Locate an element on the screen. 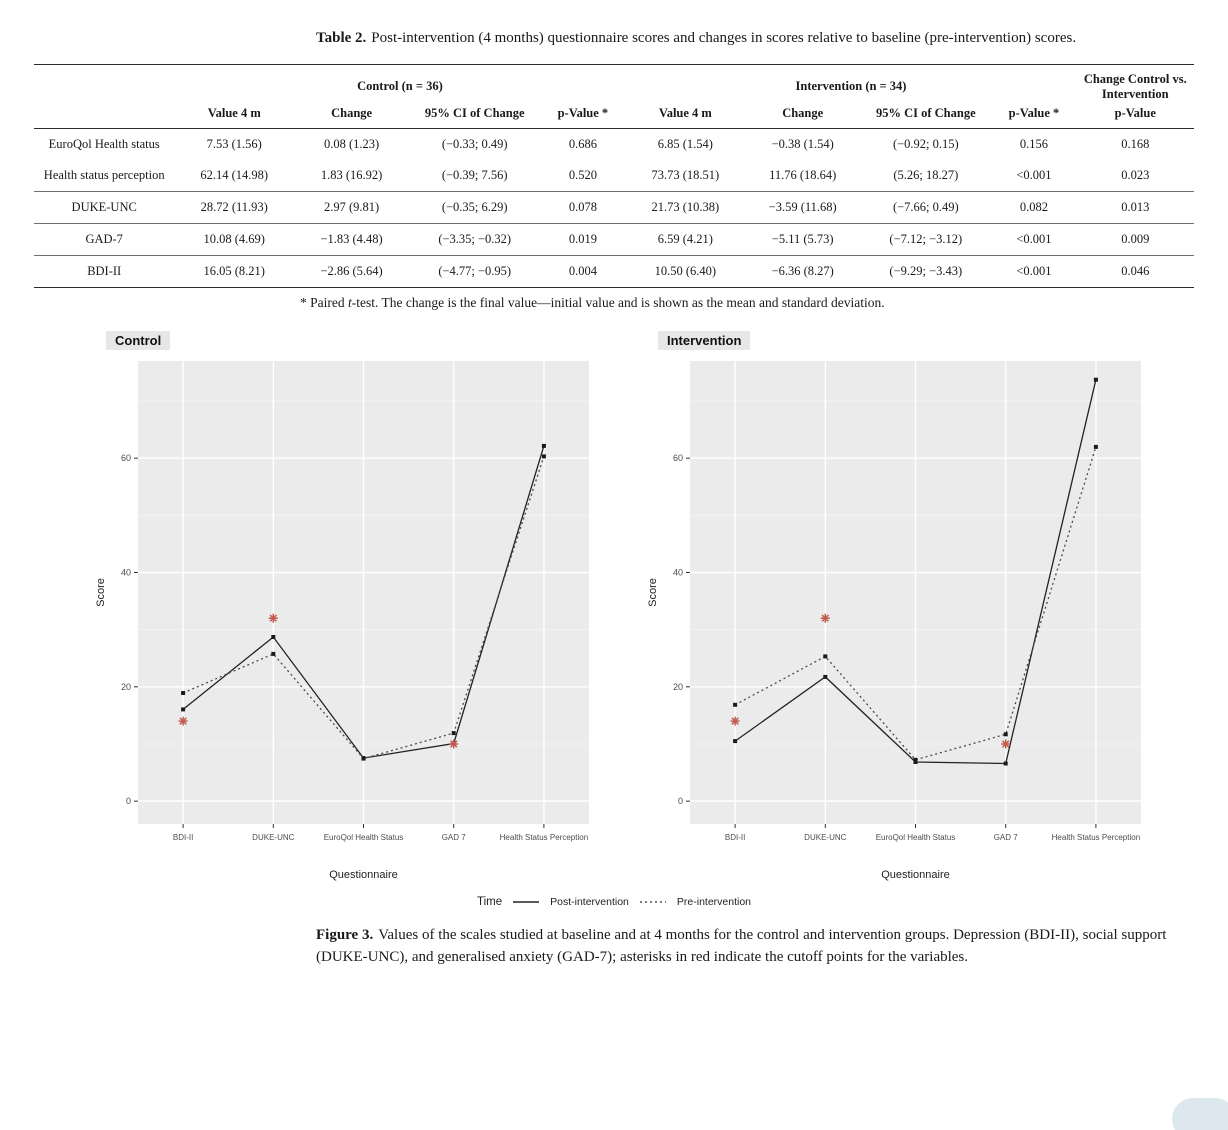 This screenshot has height=1130, width=1228. group-header-change: Change Control vs. Intervention is located at coordinates (1135, 83).